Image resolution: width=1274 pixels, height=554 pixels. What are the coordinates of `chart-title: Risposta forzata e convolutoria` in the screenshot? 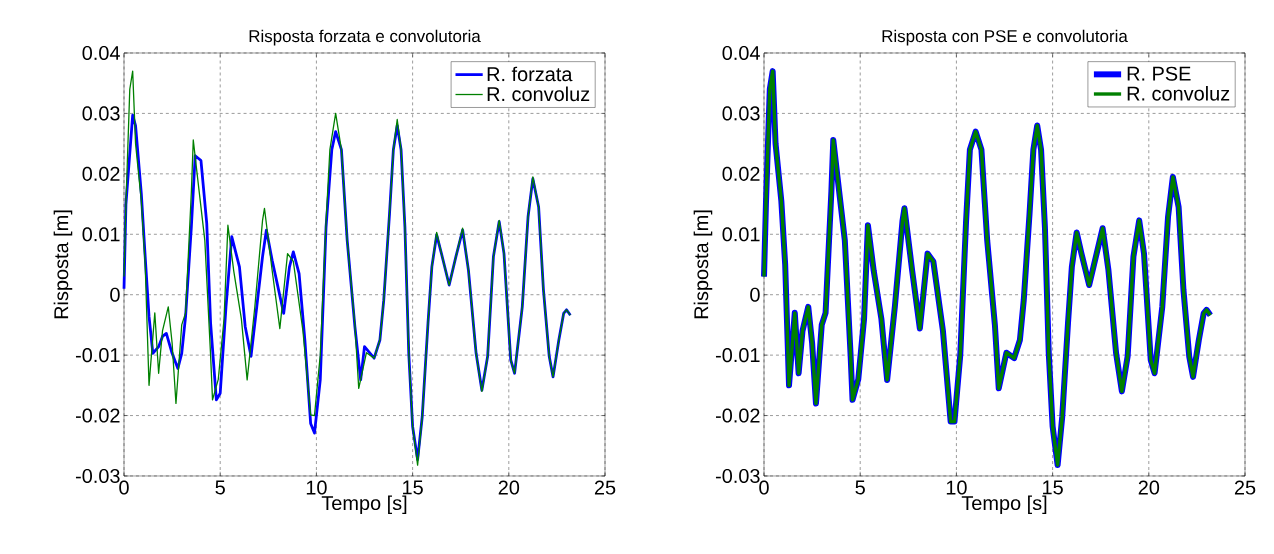 It's located at (365, 37).